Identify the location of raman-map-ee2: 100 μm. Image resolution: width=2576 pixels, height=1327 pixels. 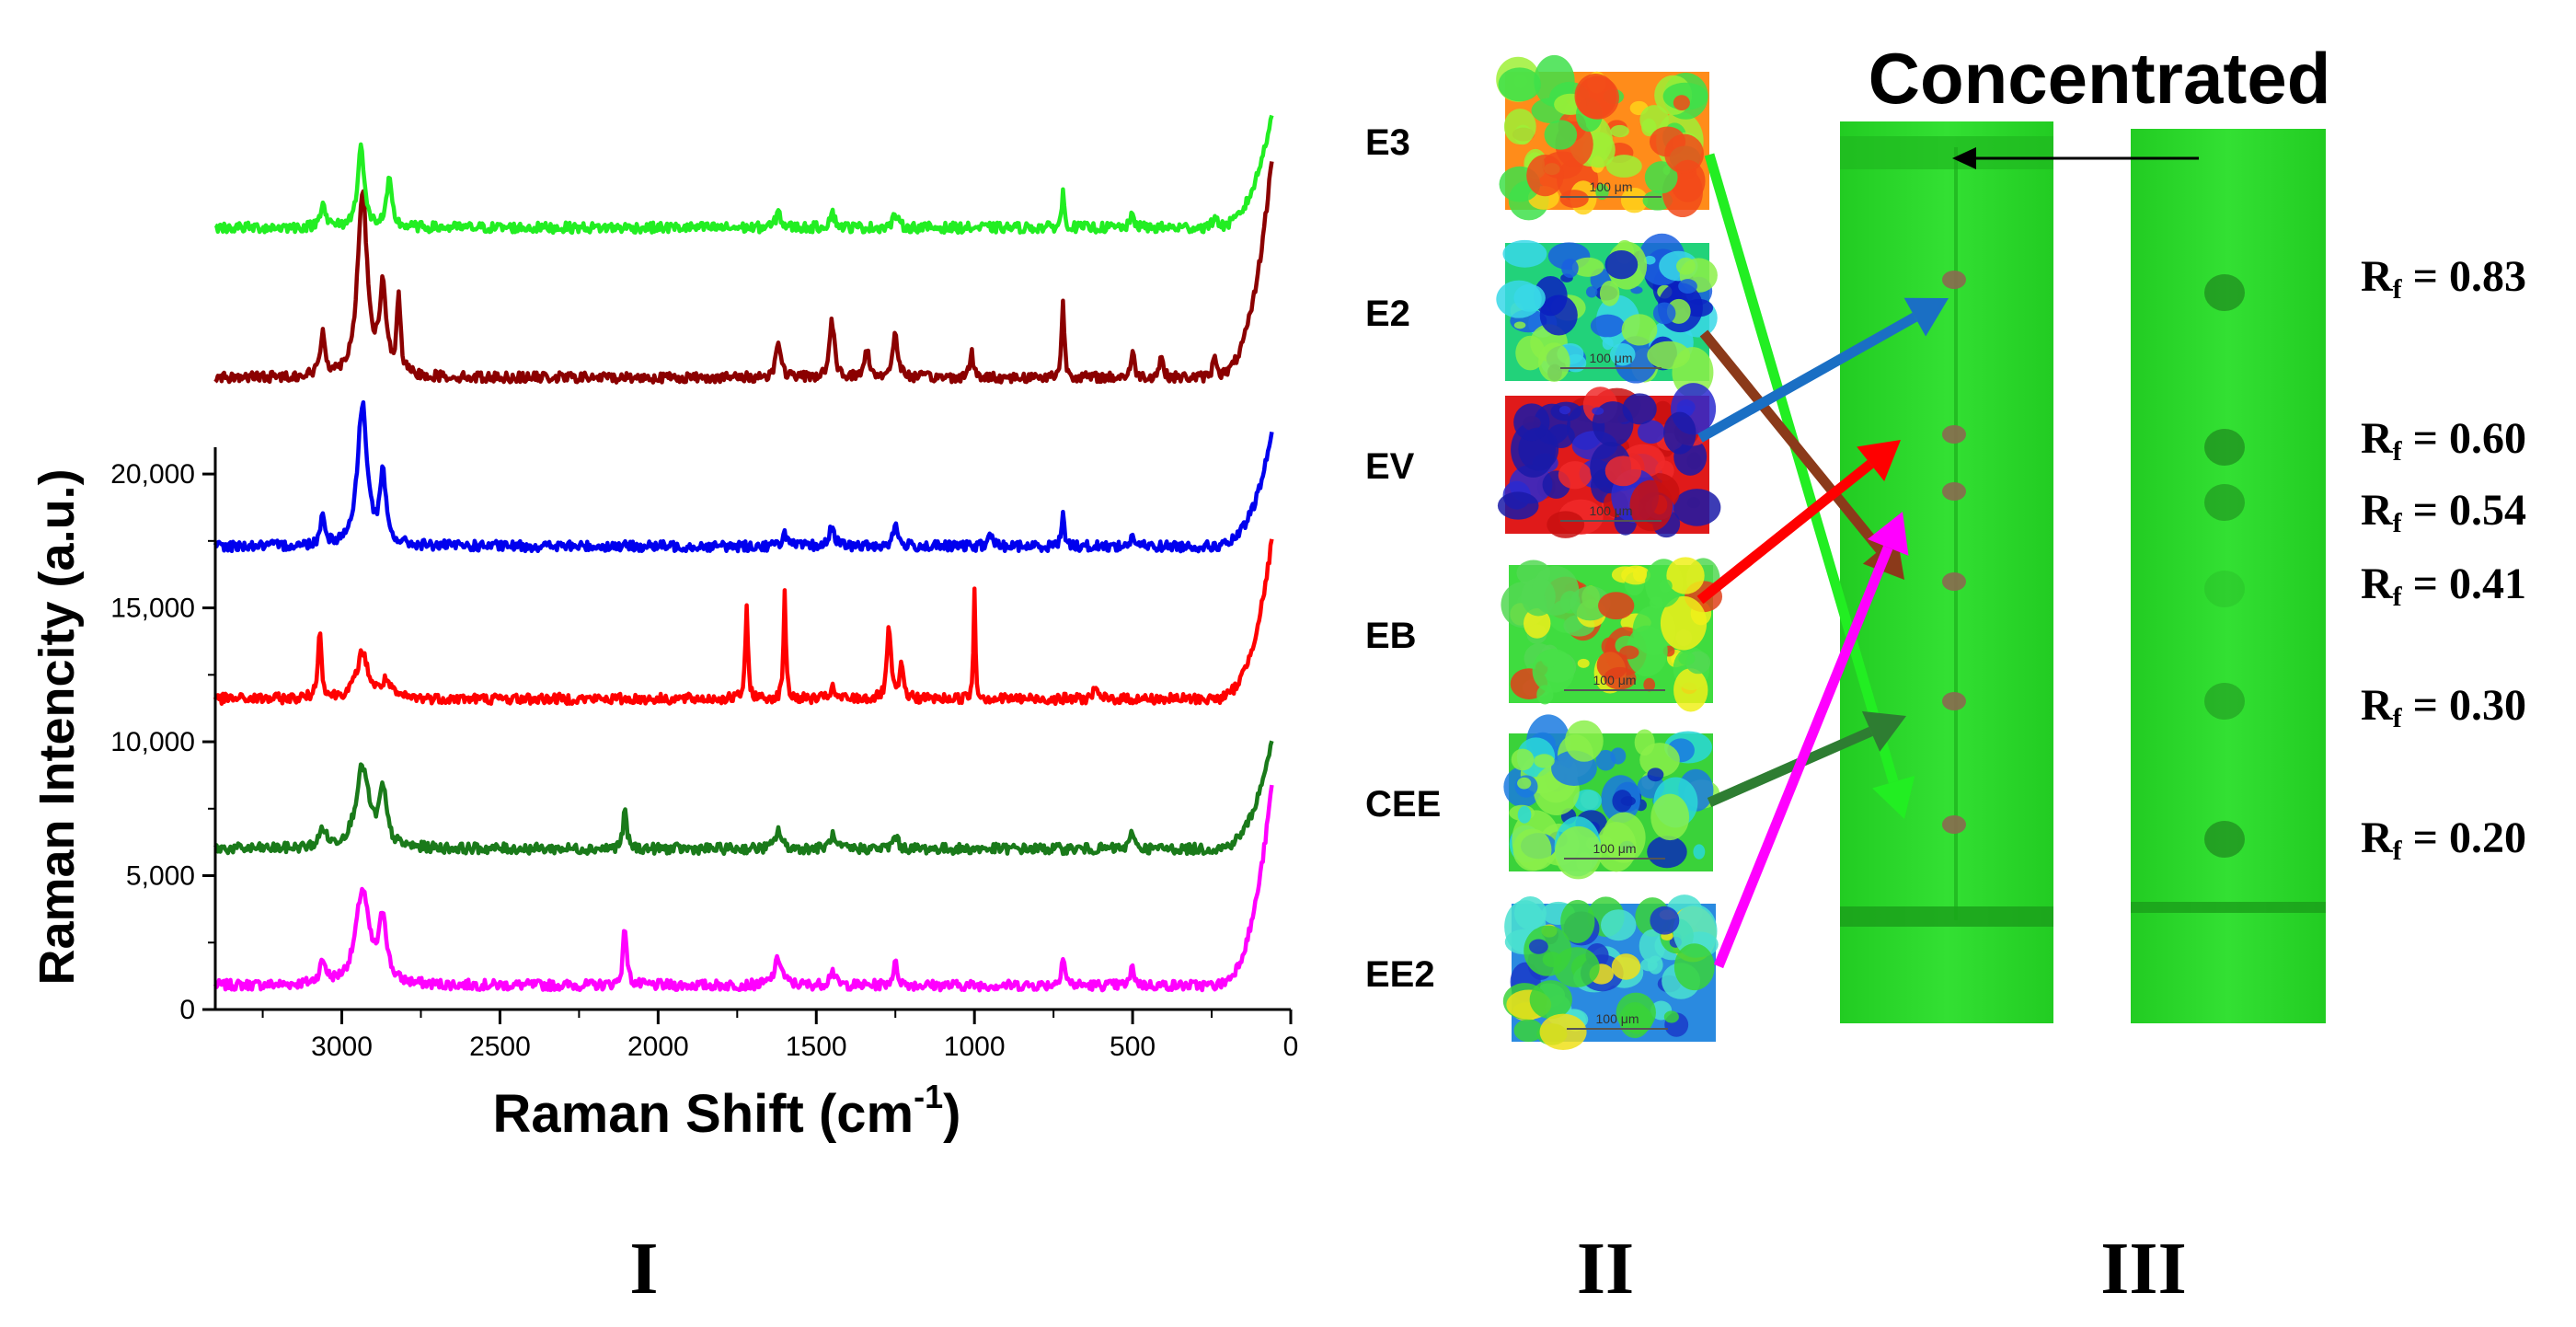
(1610, 972).